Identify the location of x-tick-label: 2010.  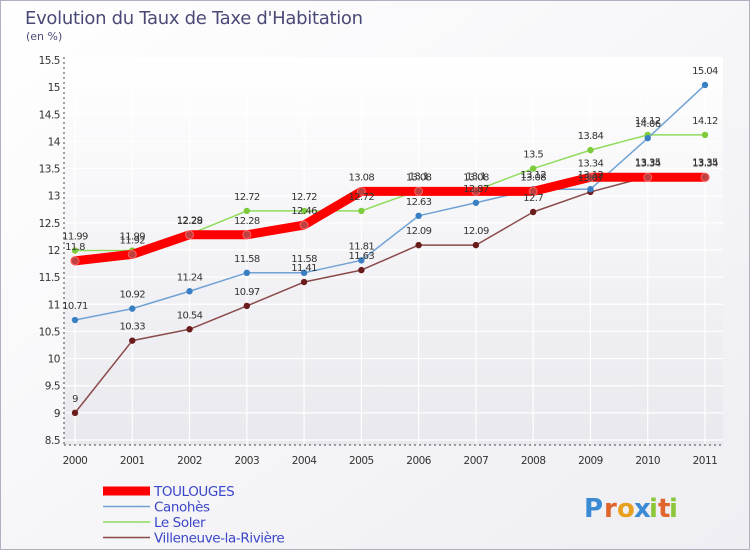
(647, 461).